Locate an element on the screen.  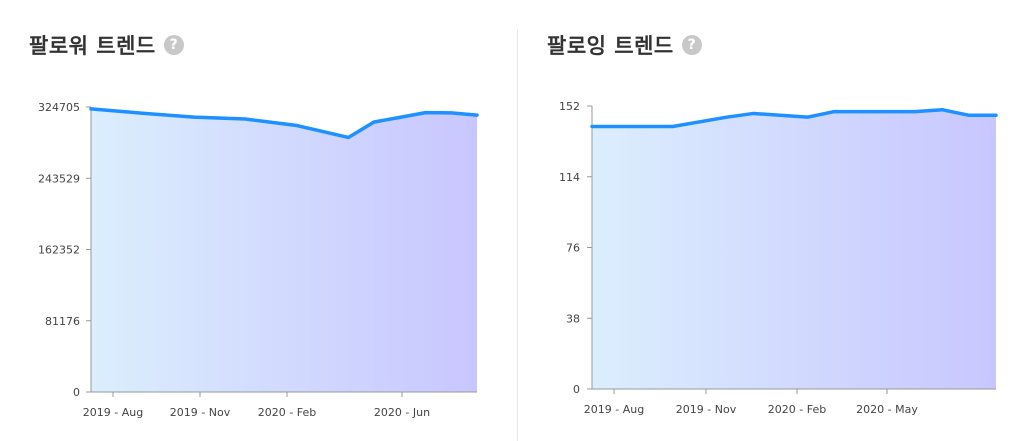
y-tick-label: 152 is located at coordinates (569, 106).